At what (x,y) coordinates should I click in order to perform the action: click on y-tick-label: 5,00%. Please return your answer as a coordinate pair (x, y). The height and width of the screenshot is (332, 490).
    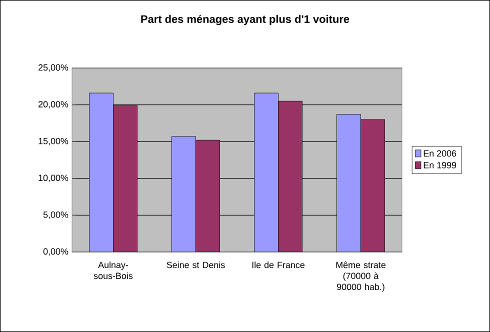
    Looking at the image, I should click on (55, 215).